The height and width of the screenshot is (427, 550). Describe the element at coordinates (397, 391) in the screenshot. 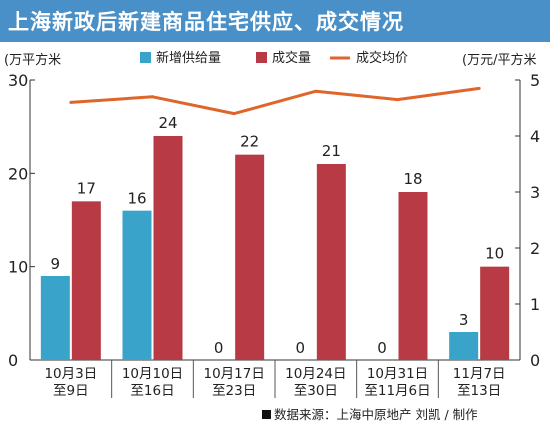

I see `category-label: 至11月6日` at that location.